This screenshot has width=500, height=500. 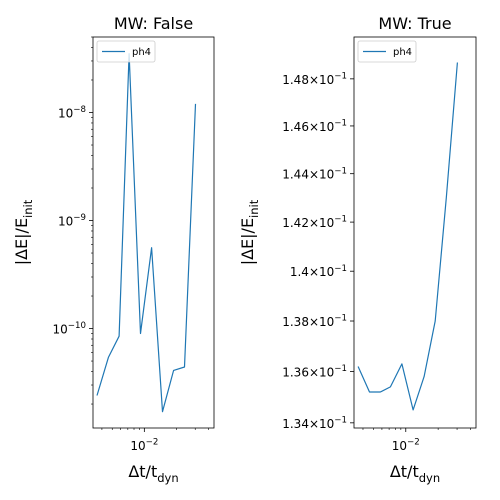 What do you see at coordinates (314, 173) in the screenshot?
I see `y-tick-label: 1.44×10−1` at bounding box center [314, 173].